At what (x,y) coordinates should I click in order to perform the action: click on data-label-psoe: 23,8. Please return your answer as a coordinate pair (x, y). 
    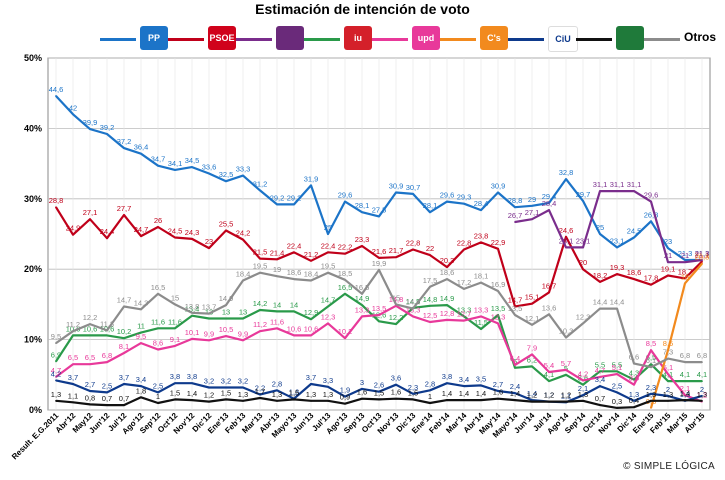
    Looking at the image, I should click on (481, 235).